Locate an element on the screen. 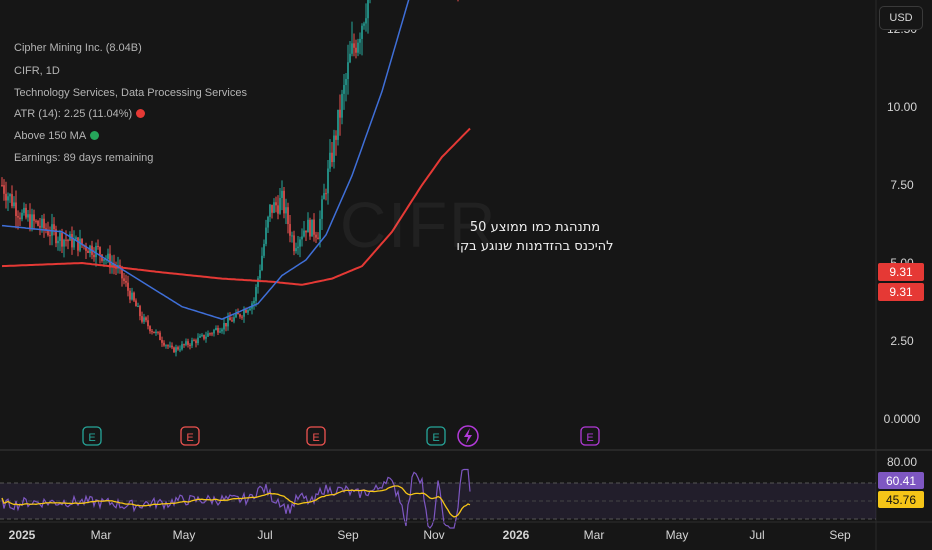 Image resolution: width=932 pixels, height=550 pixels. atr-label: ATR (14): 2.25 (11.04%) is located at coordinates (73, 114).